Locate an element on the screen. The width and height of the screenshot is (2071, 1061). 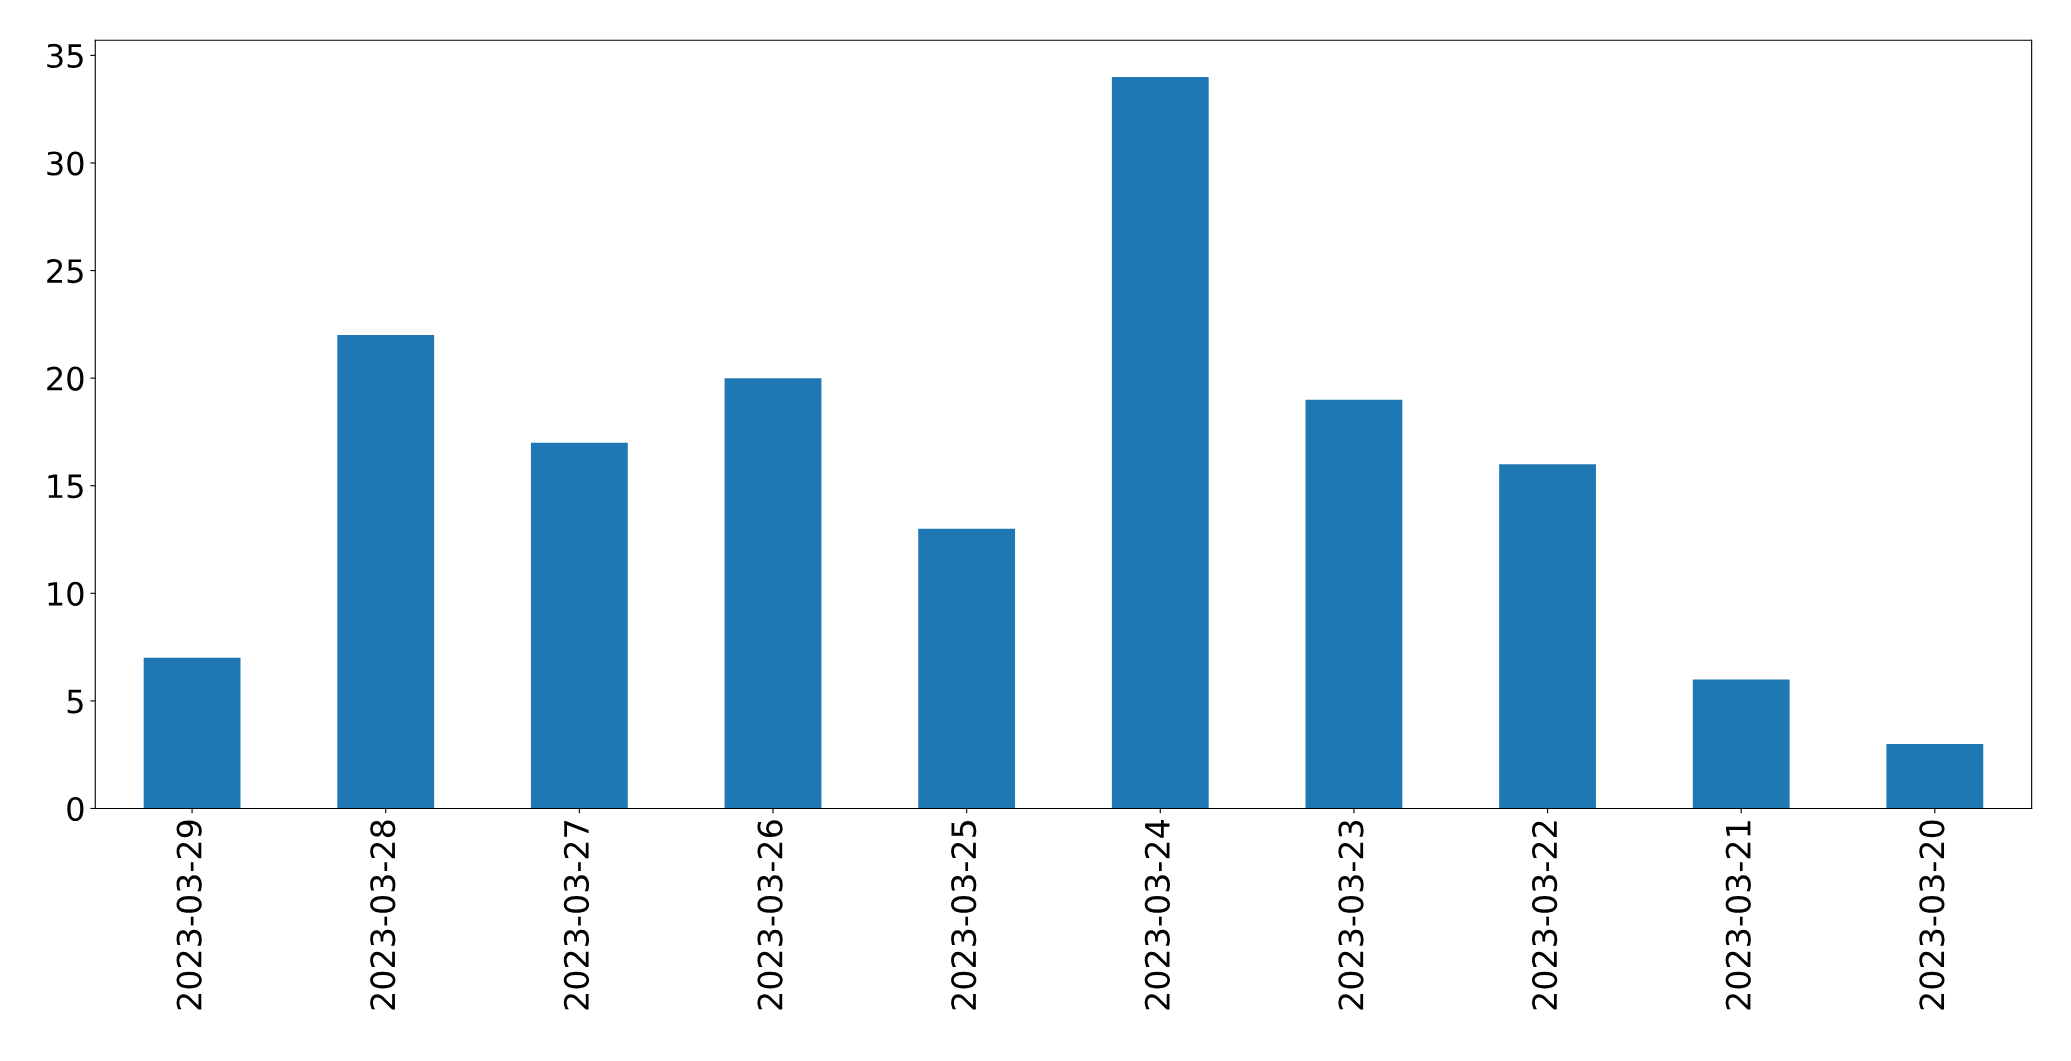
x-tick-label: 2023-03-26 is located at coordinates (770, 915).